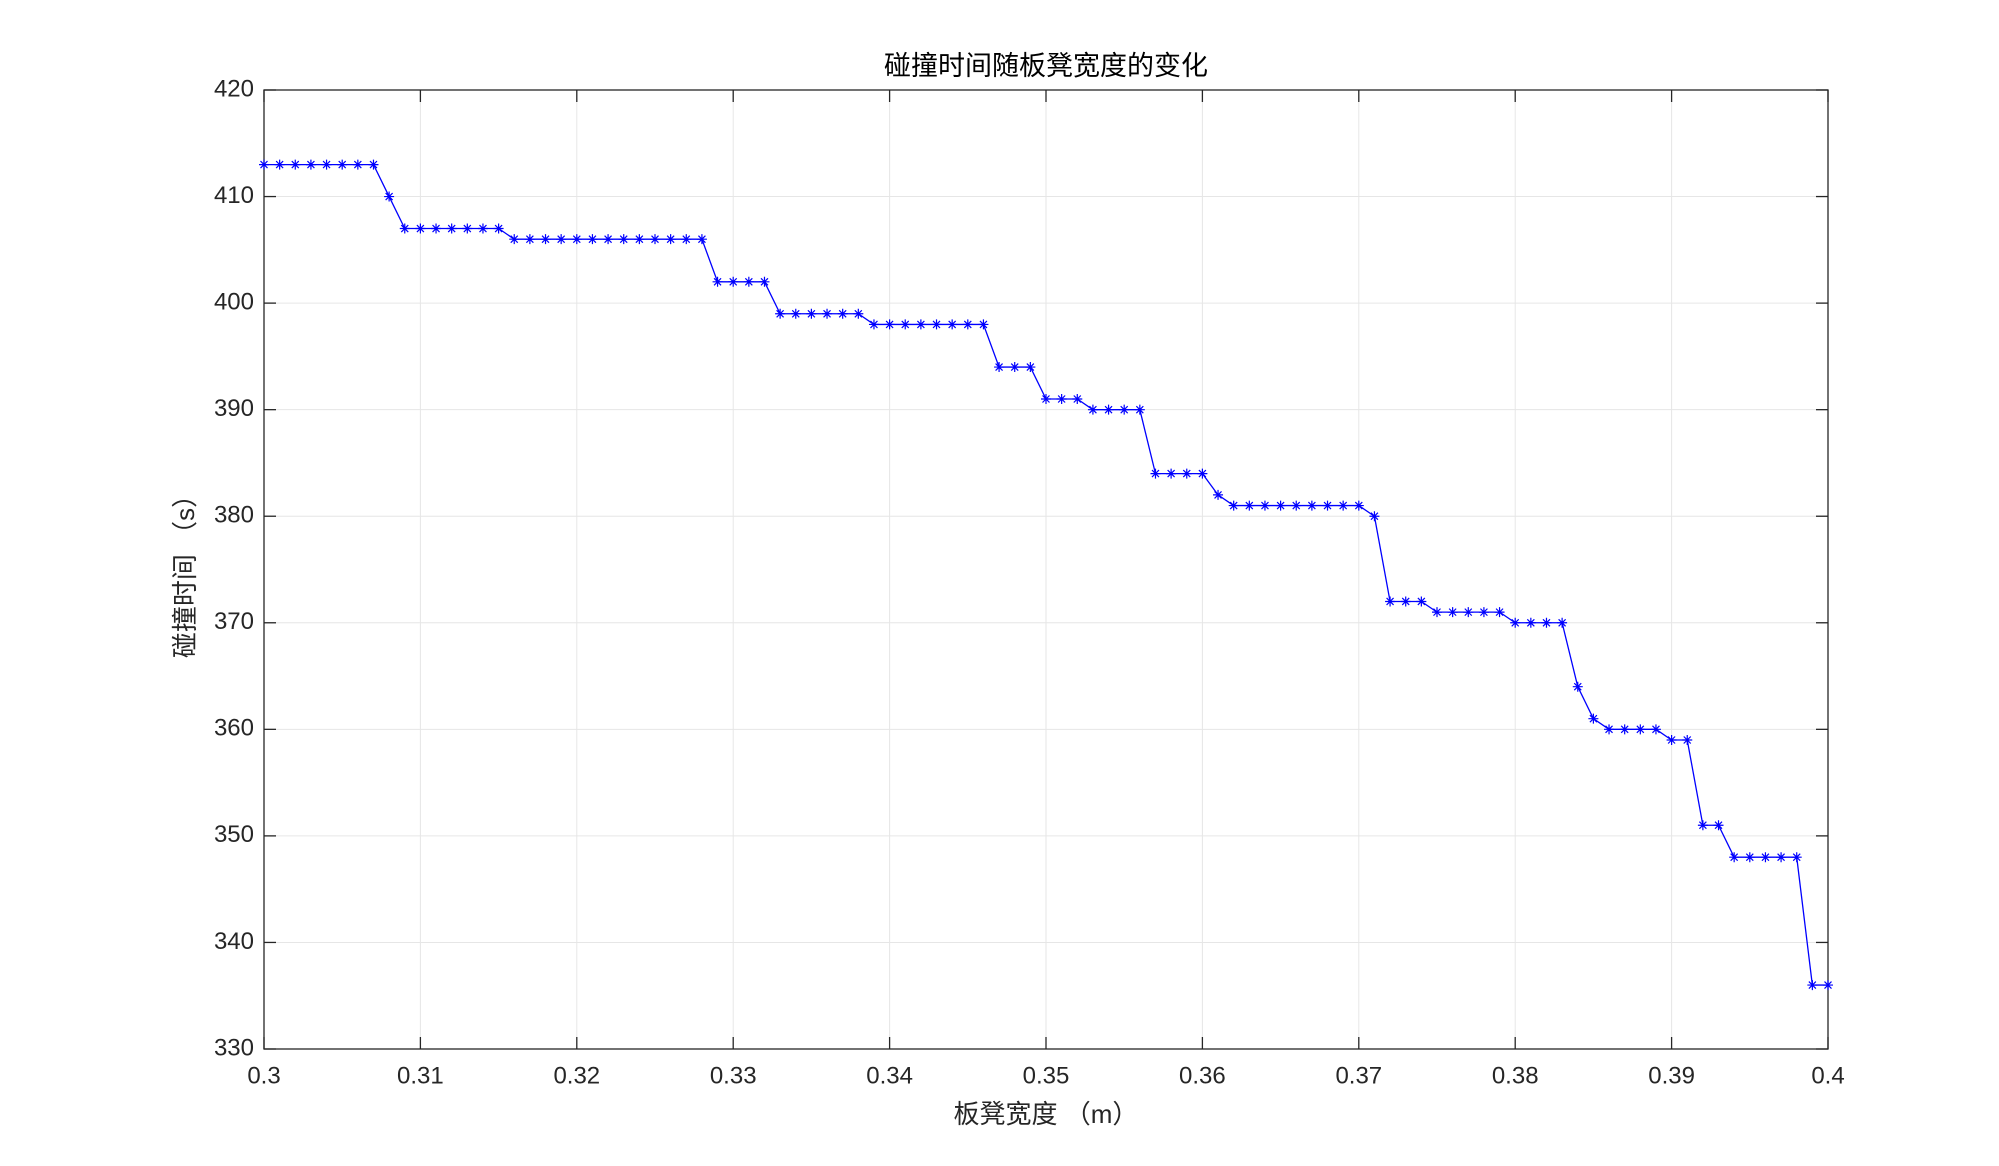 The width and height of the screenshot is (1999, 1166). Describe the element at coordinates (185, 570) in the screenshot. I see `y-axis-label: 碰撞时间 （s）` at that location.